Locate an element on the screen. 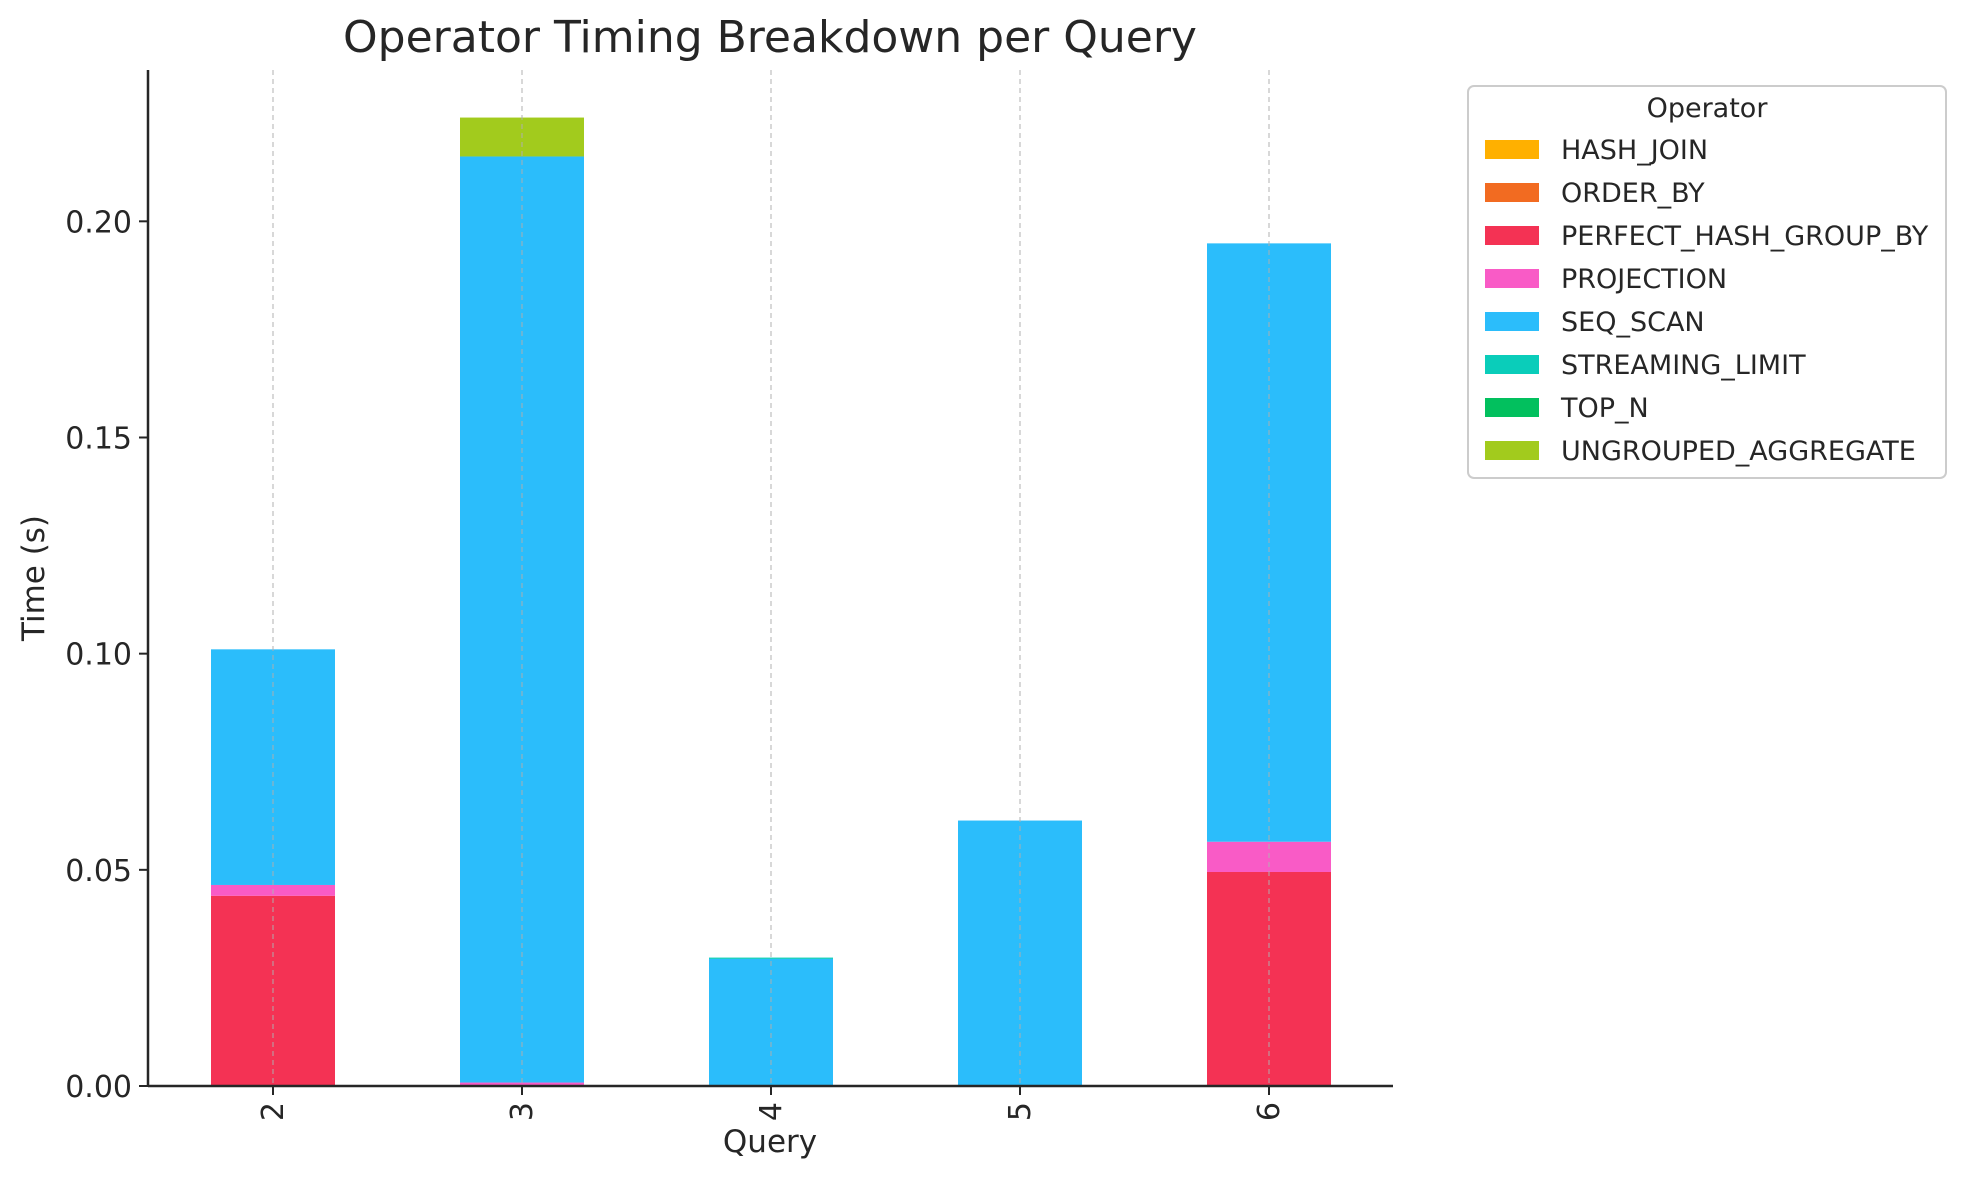 The height and width of the screenshot is (1185, 1964). y-tick-label-3: 0.15 is located at coordinates (98, 438).